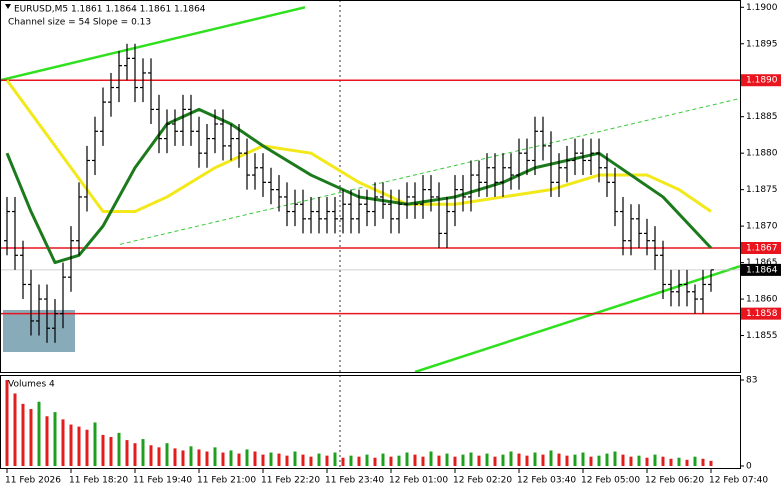 The height and width of the screenshot is (489, 781). I want to click on volume-tick-label: 0, so click(749, 467).